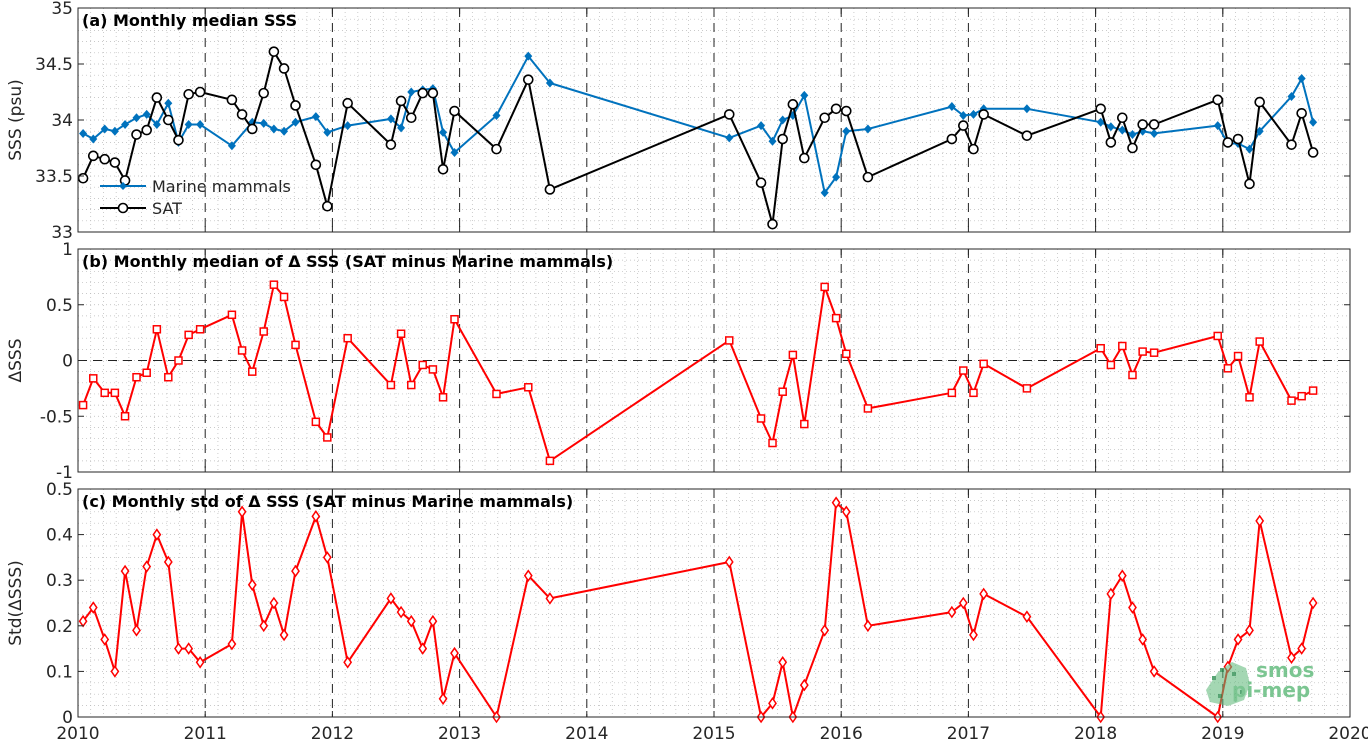 This screenshot has width=1368, height=745. Describe the element at coordinates (221, 186) in the screenshot. I see `legend-mammals-label: Marine mammals` at that location.